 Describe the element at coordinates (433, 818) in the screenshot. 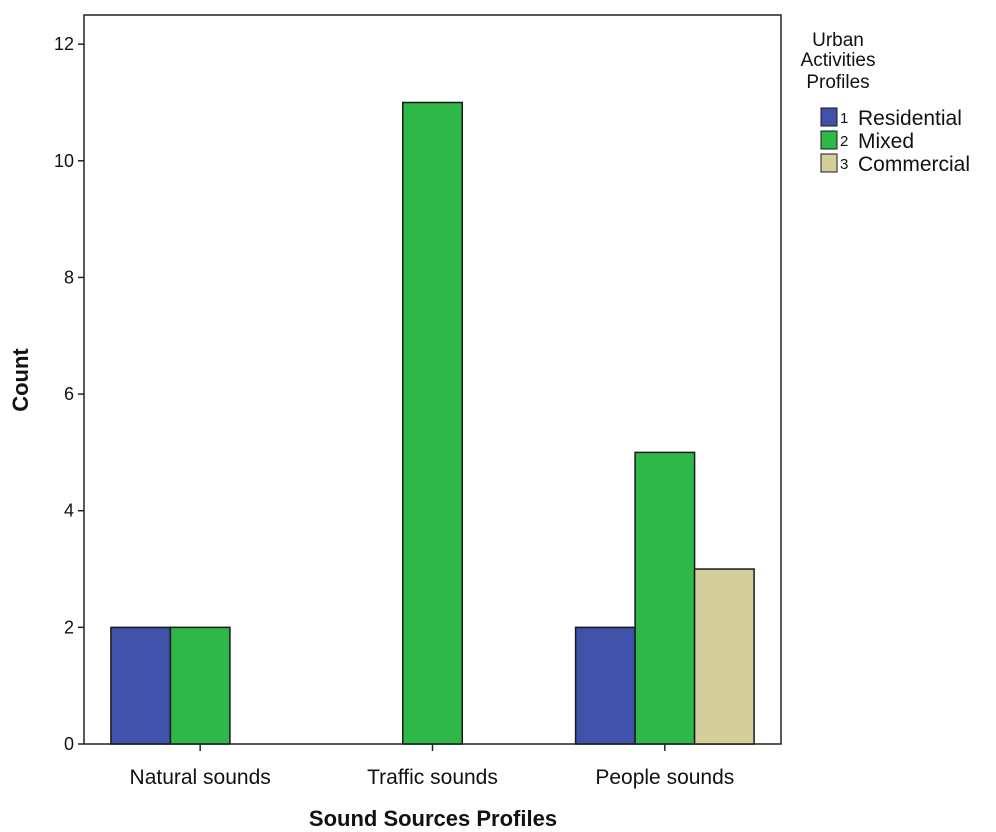

I see `x-axis-title: Sound Sources Profiles` at that location.